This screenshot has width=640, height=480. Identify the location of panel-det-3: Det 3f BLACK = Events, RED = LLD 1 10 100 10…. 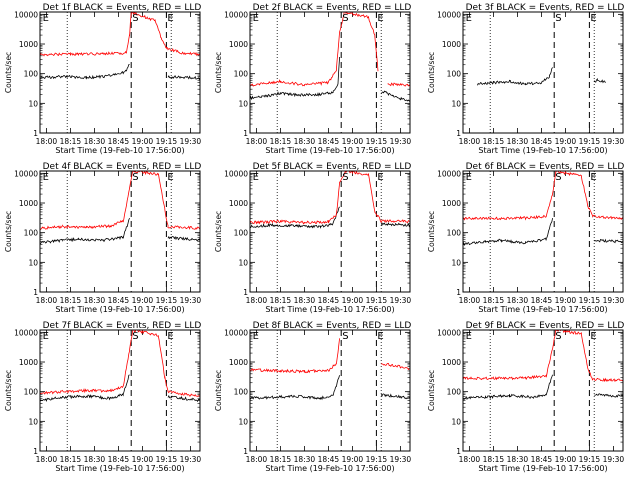
(525, 79).